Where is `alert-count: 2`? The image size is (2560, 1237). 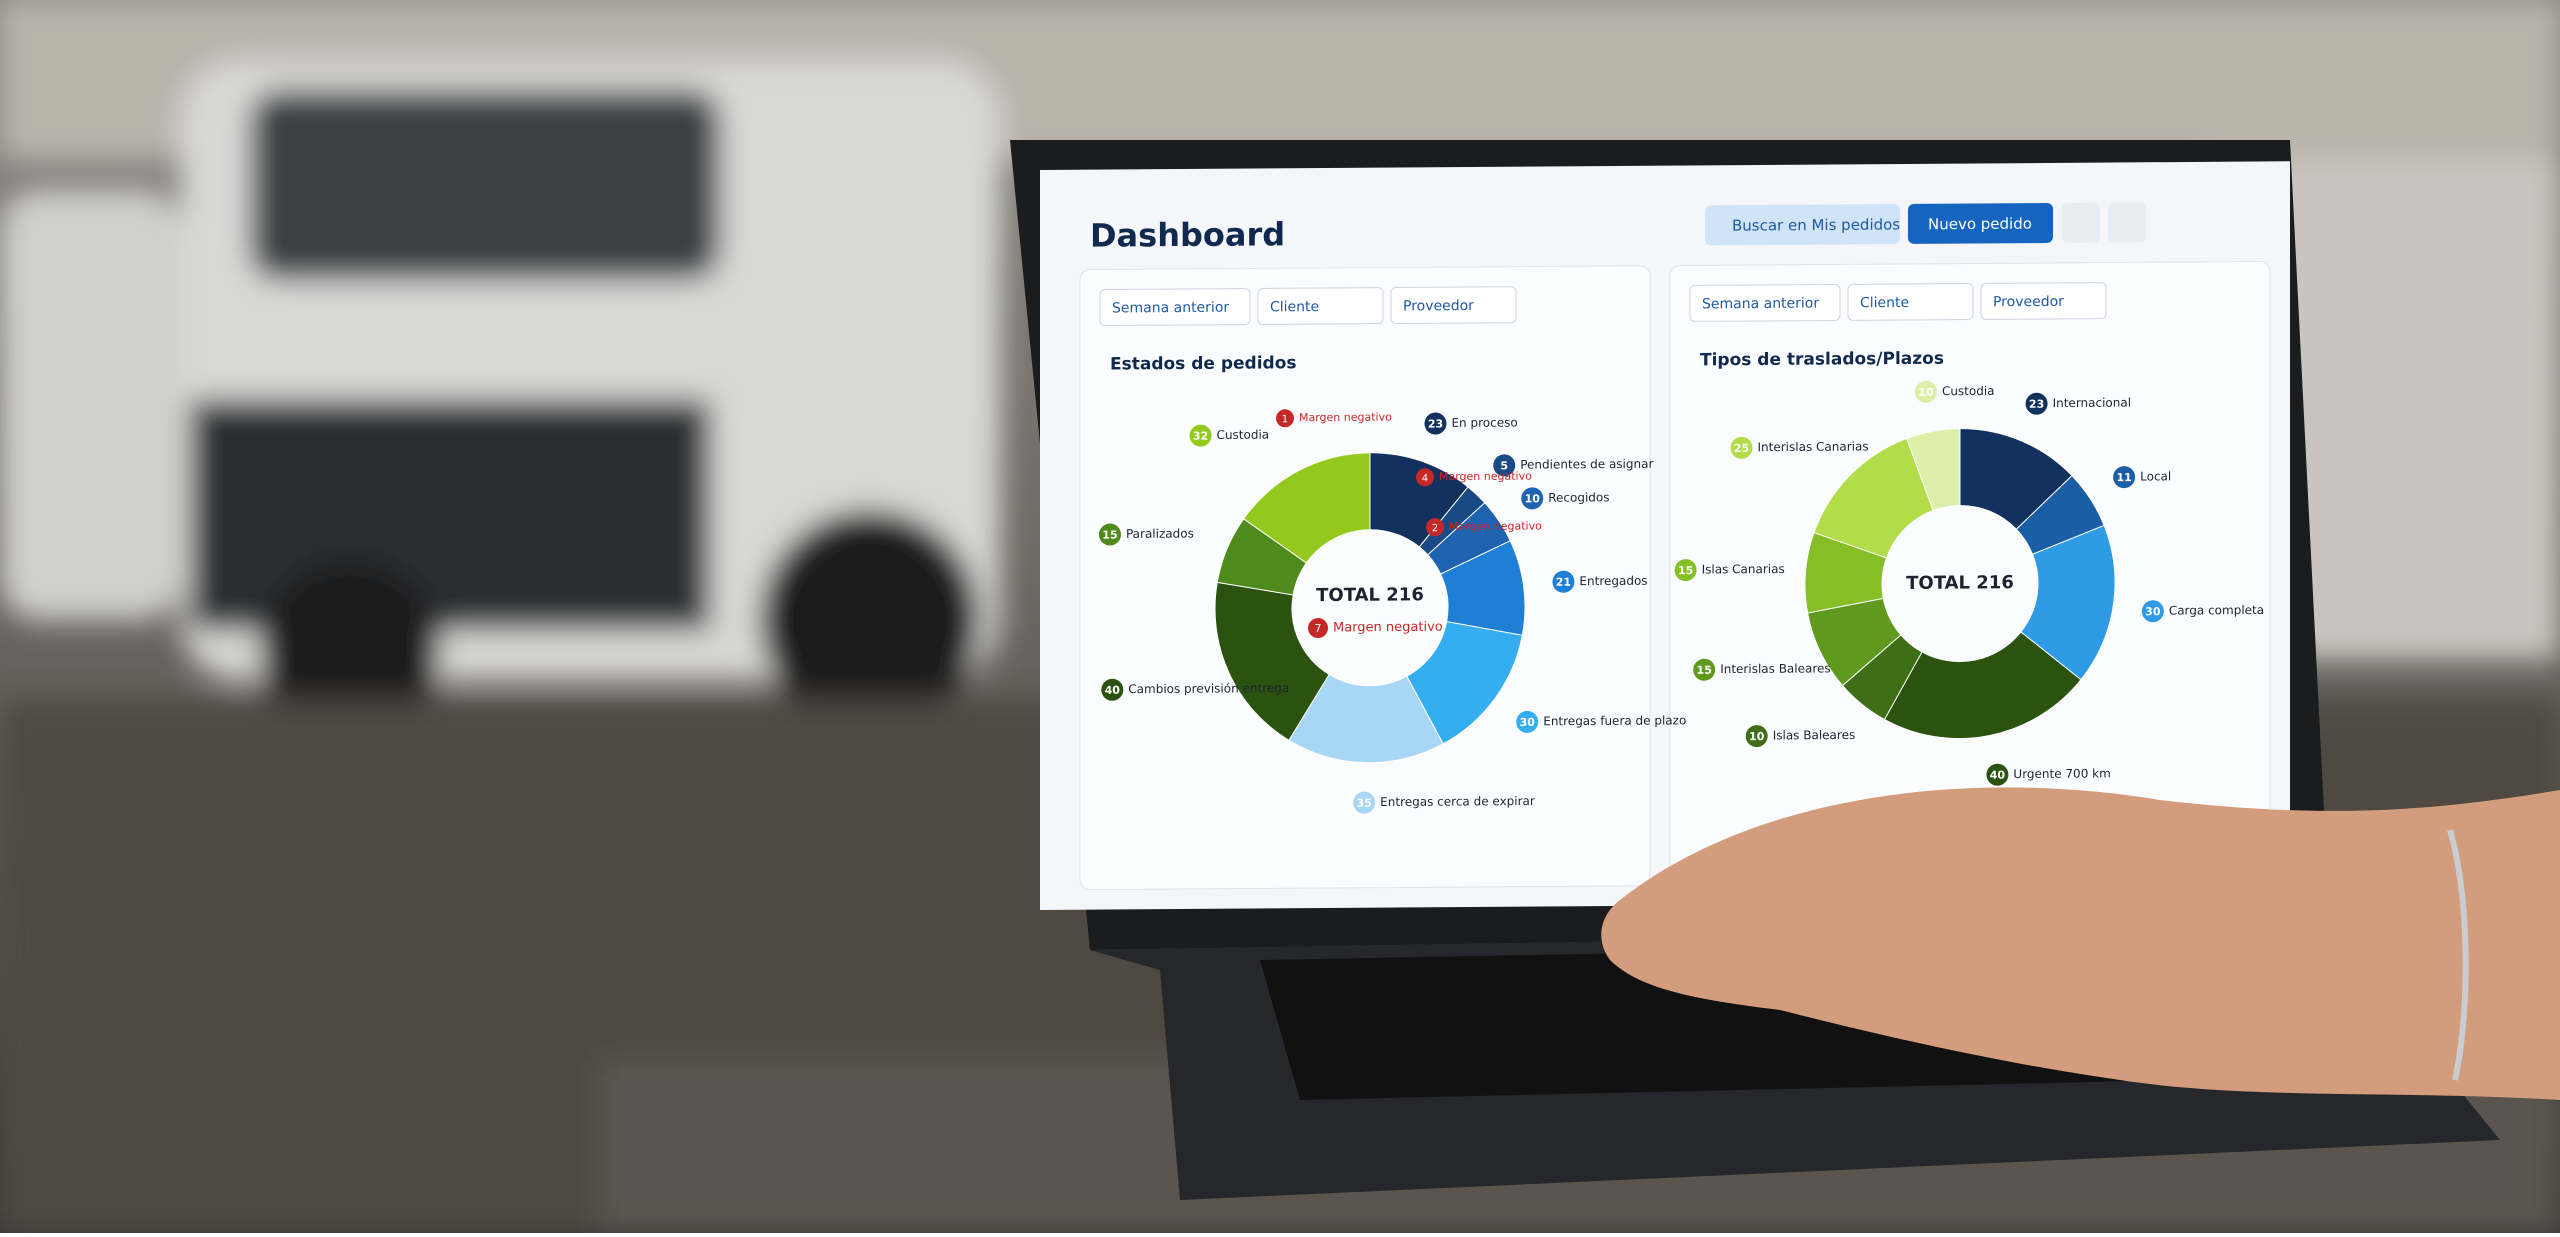 alert-count: 2 is located at coordinates (1435, 528).